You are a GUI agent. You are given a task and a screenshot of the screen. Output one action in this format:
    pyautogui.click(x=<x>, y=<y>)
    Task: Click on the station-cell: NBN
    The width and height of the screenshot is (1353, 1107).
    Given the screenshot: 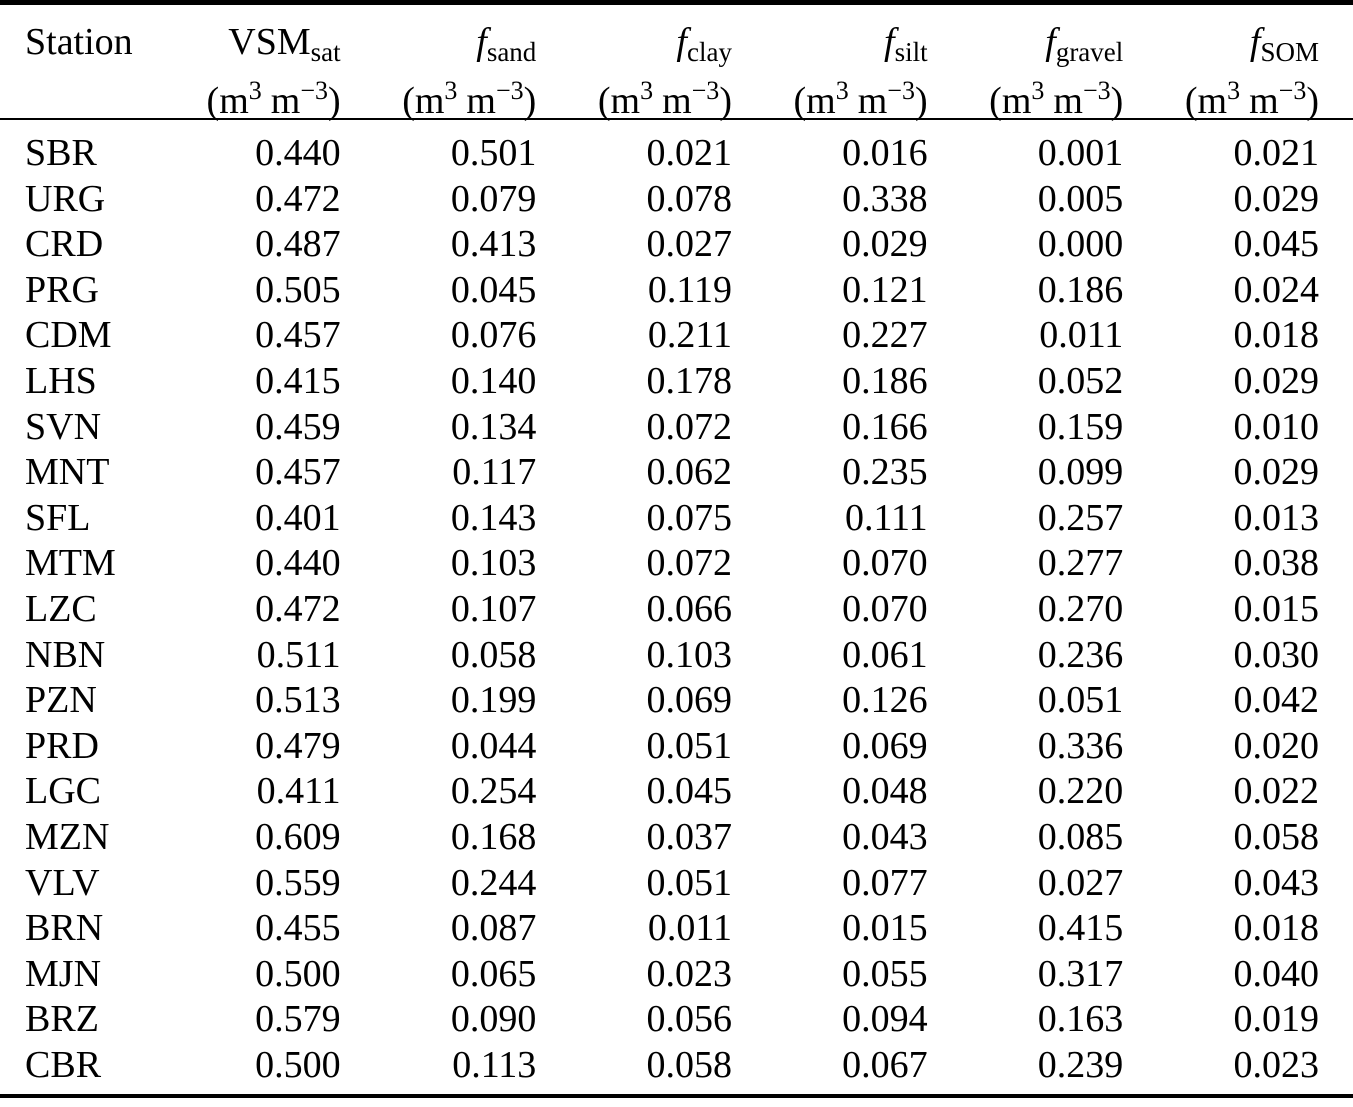 What is the action you would take?
    pyautogui.click(x=65, y=654)
    